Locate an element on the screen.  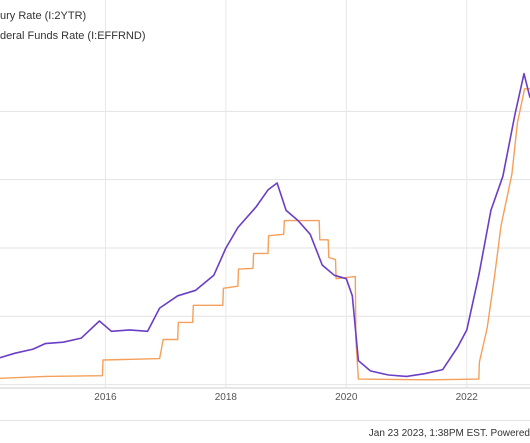
legend-item-2y-treasury: ury Rate (I:2YTR) is located at coordinates (72, 16).